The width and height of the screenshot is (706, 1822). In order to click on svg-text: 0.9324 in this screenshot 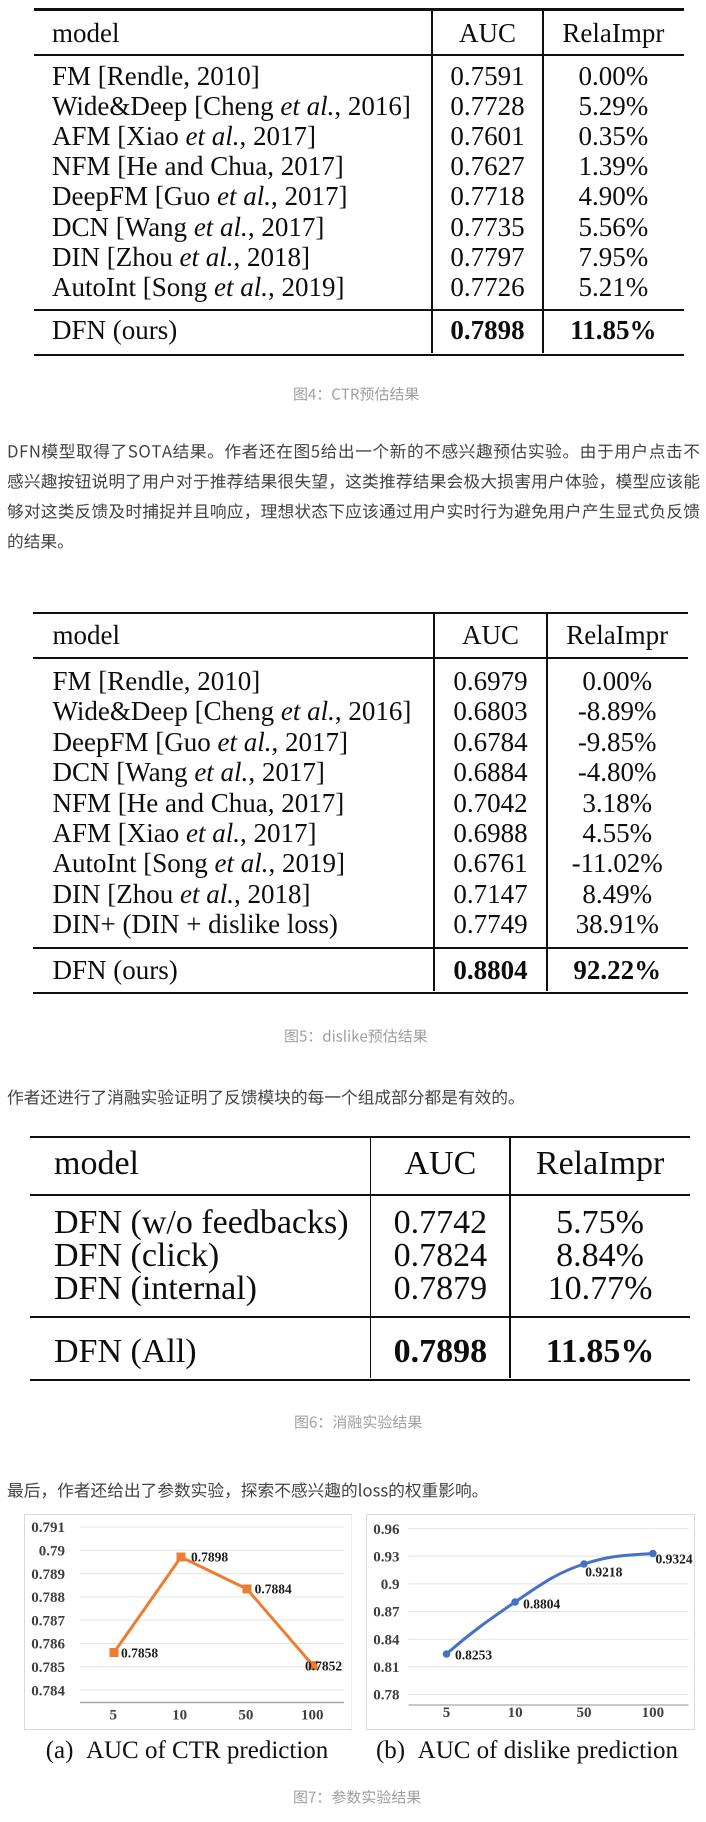, I will do `click(673, 1559)`.